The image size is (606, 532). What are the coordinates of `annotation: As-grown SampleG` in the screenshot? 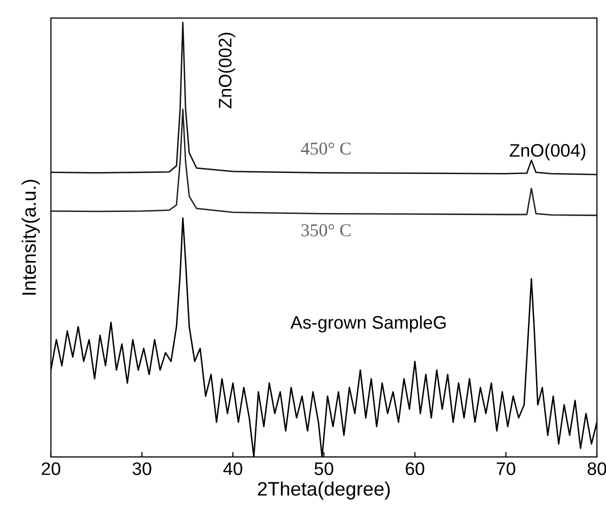 It's located at (368, 324).